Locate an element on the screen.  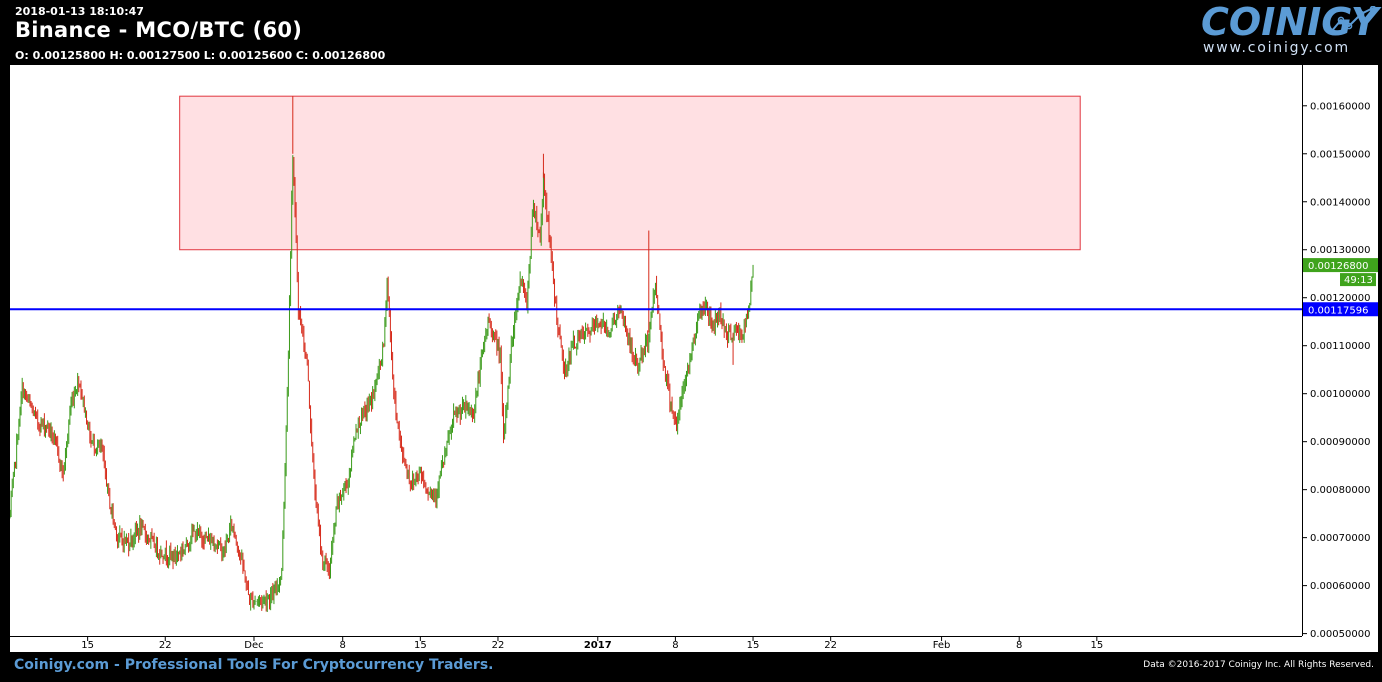
chart-title: Binance - MCO/BTC (60) is located at coordinates (159, 30).